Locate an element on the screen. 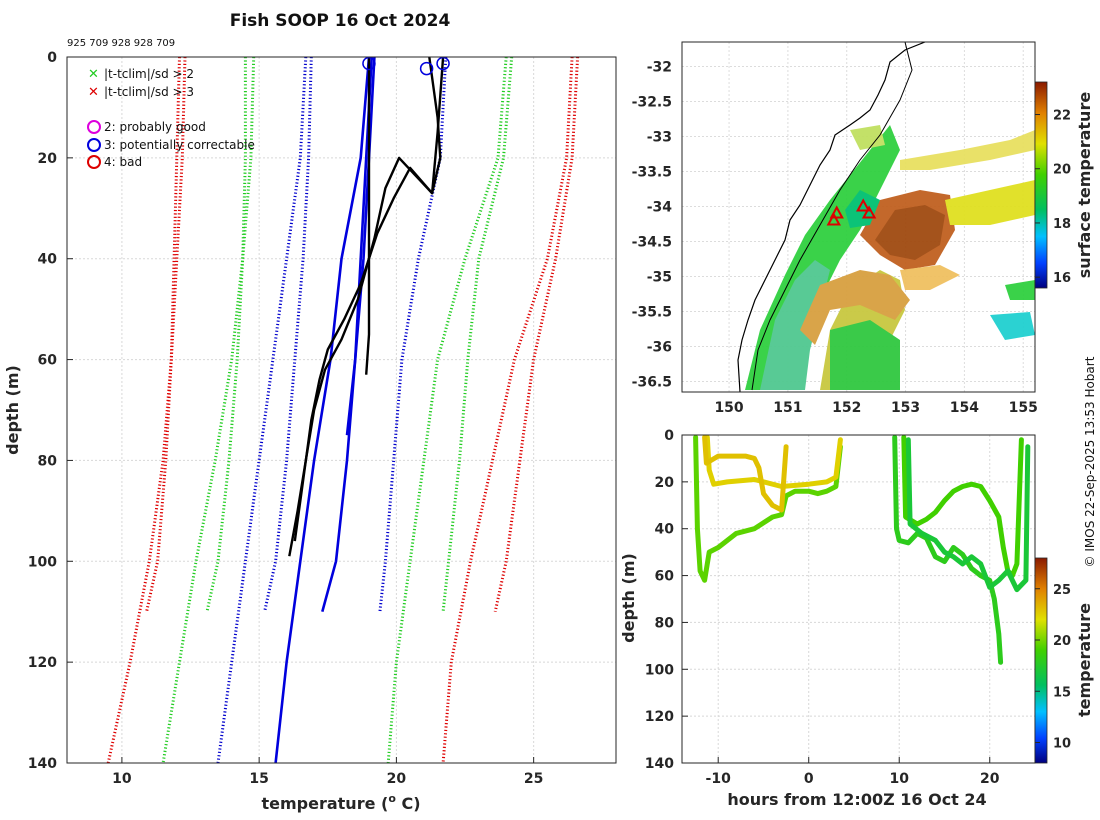  map-y-tick-label: -33.5 is located at coordinates (652, 173).